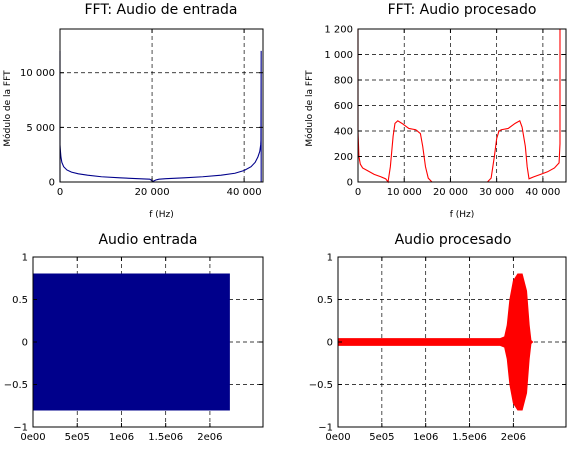  What do you see at coordinates (404, 192) in the screenshot?
I see `x-tick-label: 10 000` at bounding box center [404, 192].